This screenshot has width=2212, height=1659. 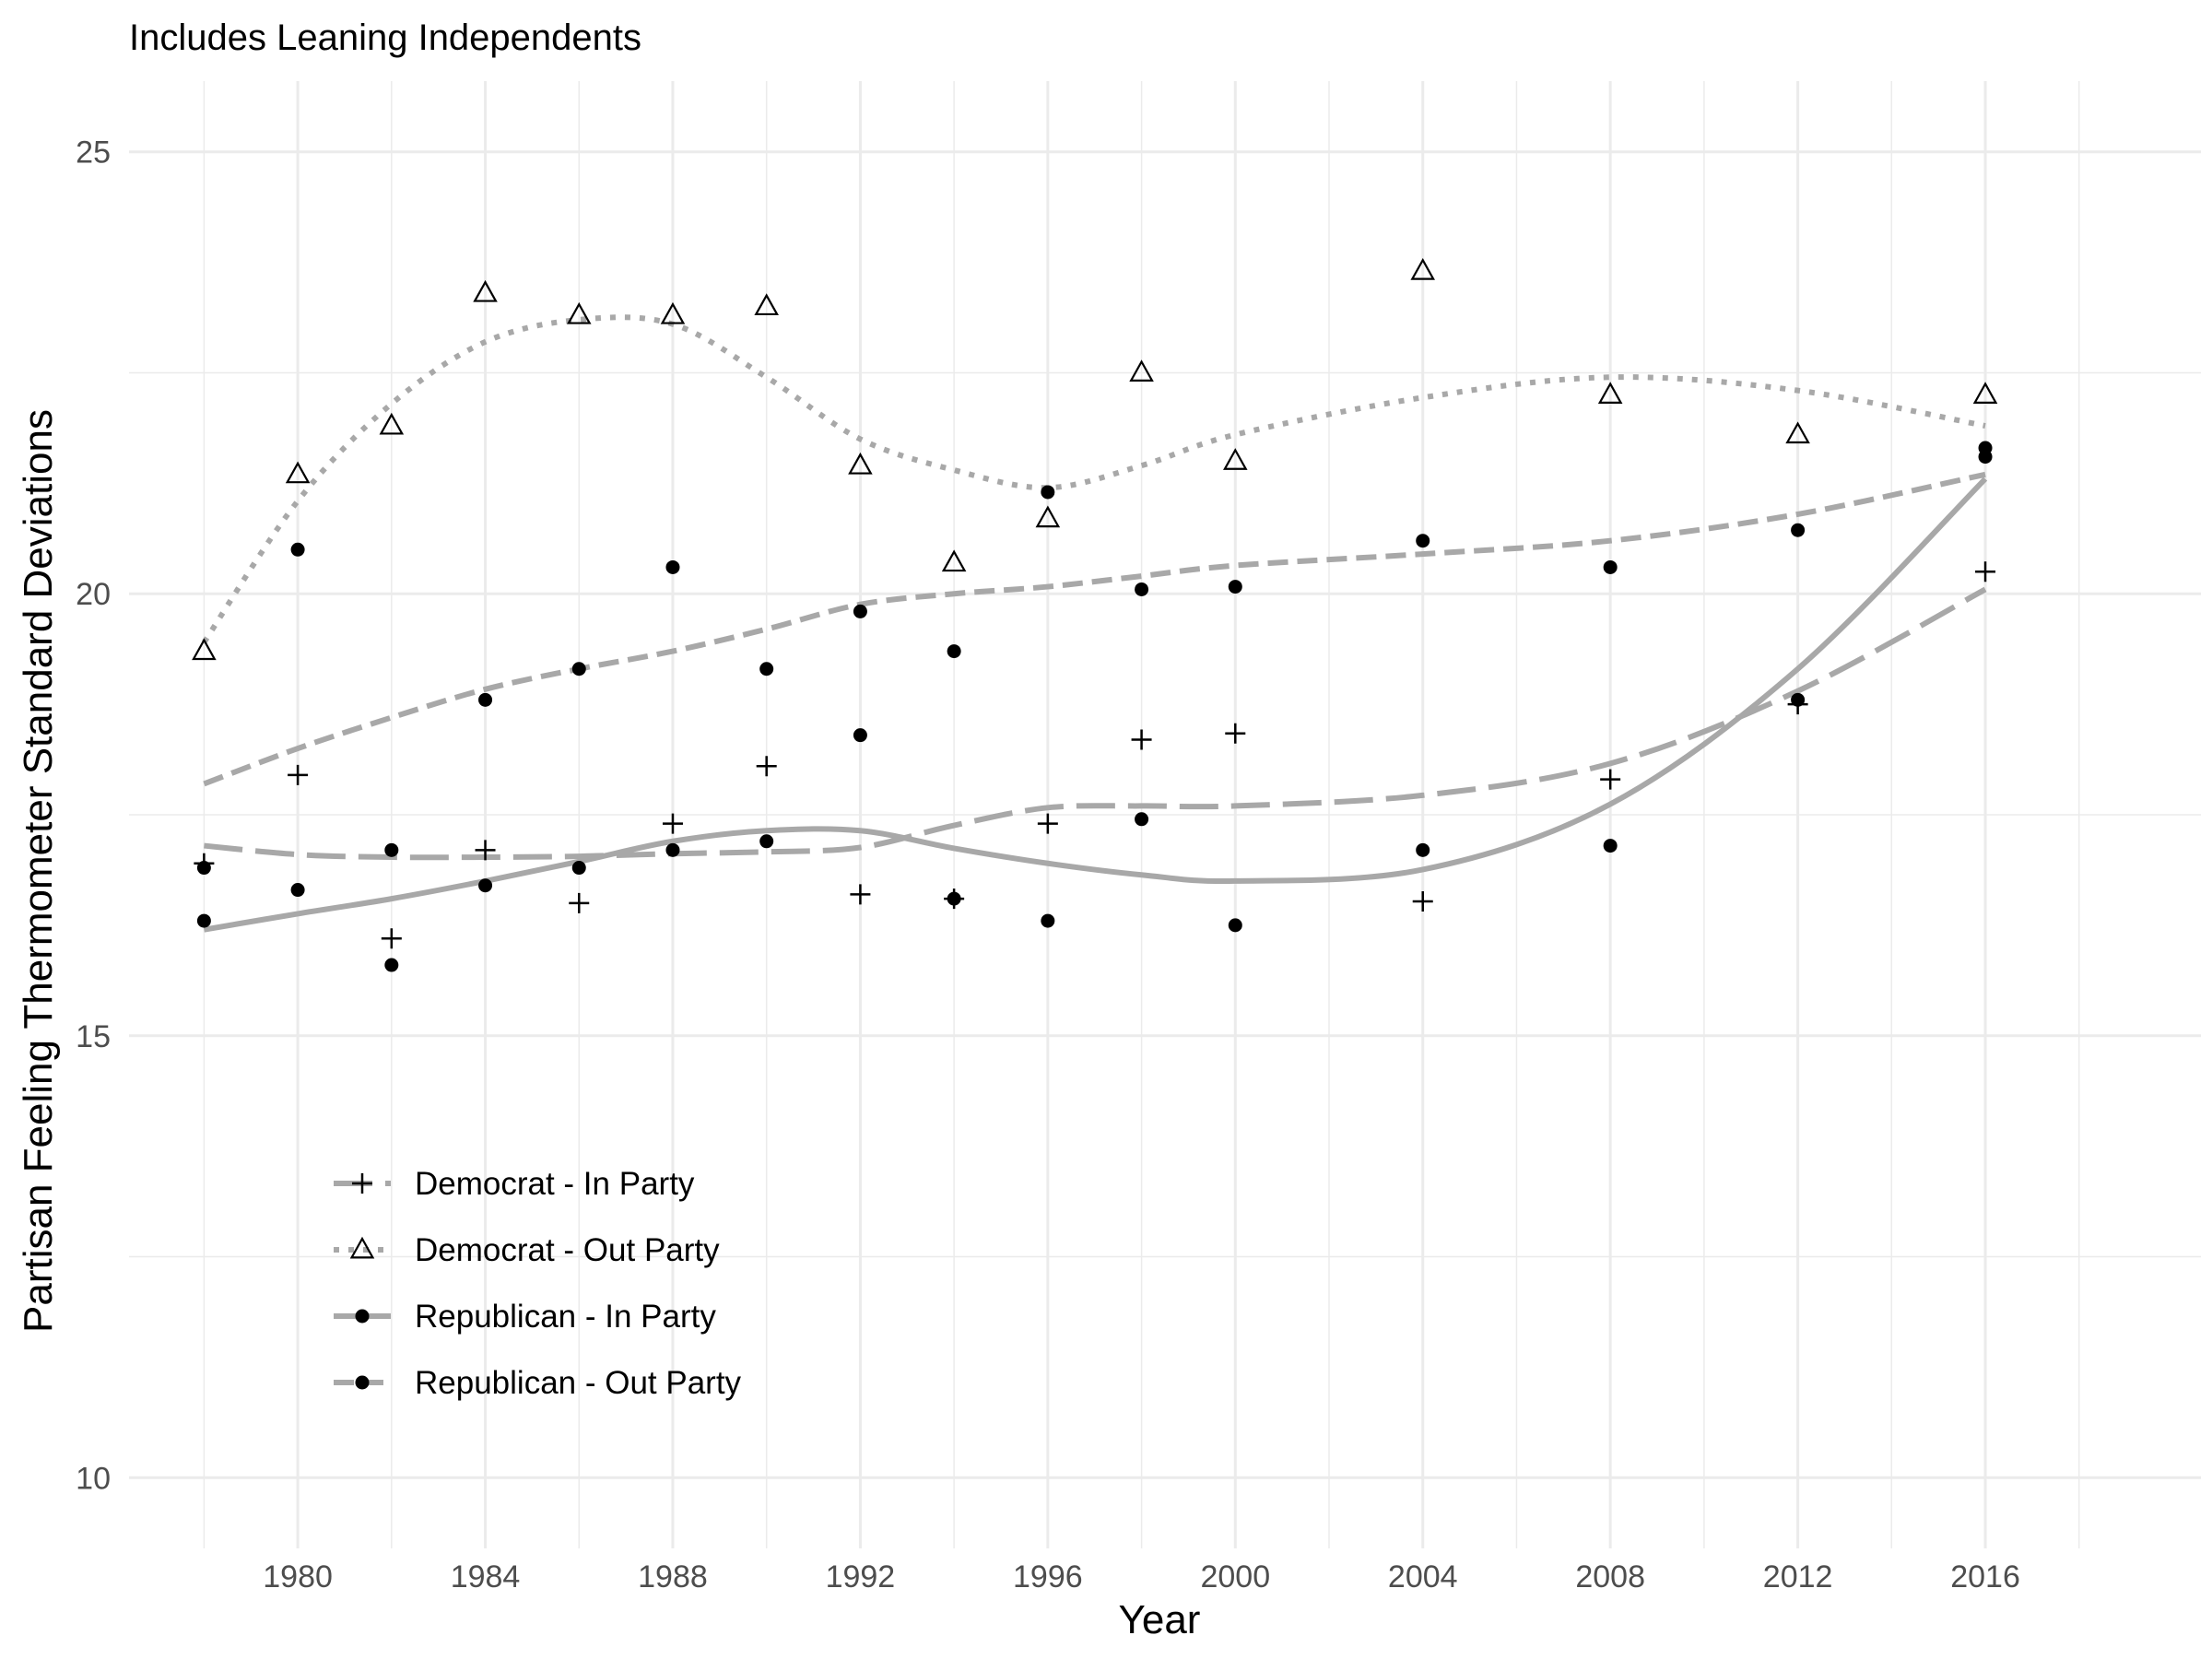 I want to click on x-tick-label: 2000, so click(x=1235, y=1576).